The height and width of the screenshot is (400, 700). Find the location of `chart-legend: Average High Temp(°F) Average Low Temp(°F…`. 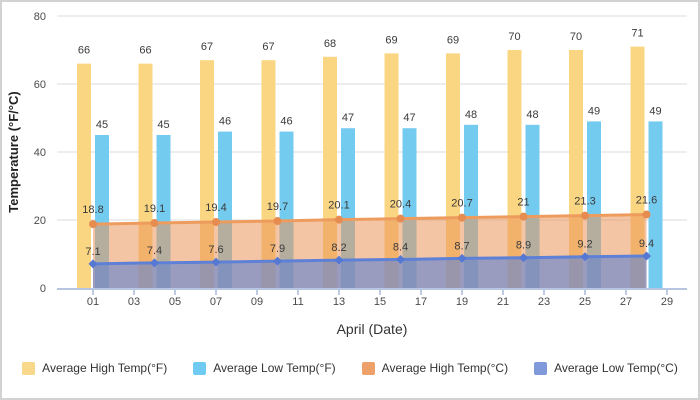

chart-legend: Average High Temp(°F) Average Low Temp(°F… is located at coordinates (350, 368).